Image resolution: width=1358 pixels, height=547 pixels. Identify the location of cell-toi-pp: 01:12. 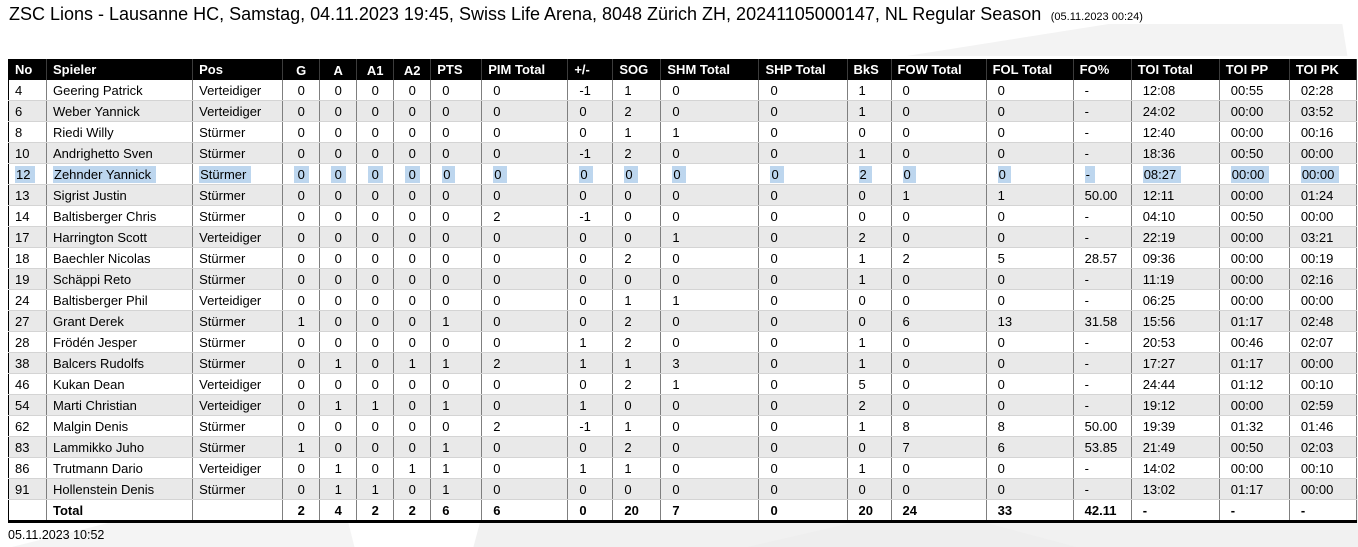
(1254, 384).